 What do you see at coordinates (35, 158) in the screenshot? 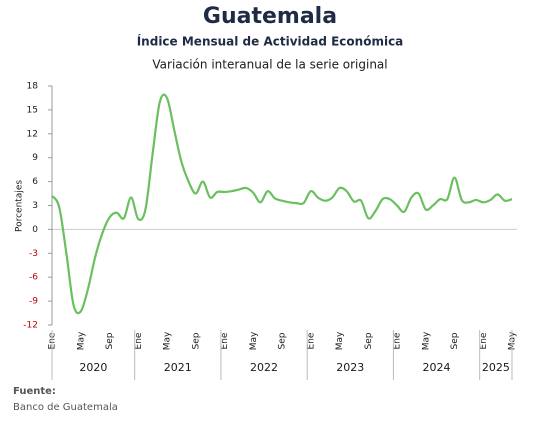
I see `y-tick-label: 9` at bounding box center [35, 158].